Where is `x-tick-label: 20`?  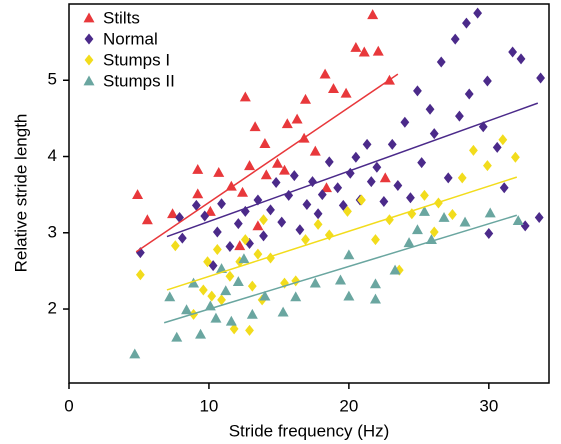 x-tick-label: 20 is located at coordinates (348, 405).